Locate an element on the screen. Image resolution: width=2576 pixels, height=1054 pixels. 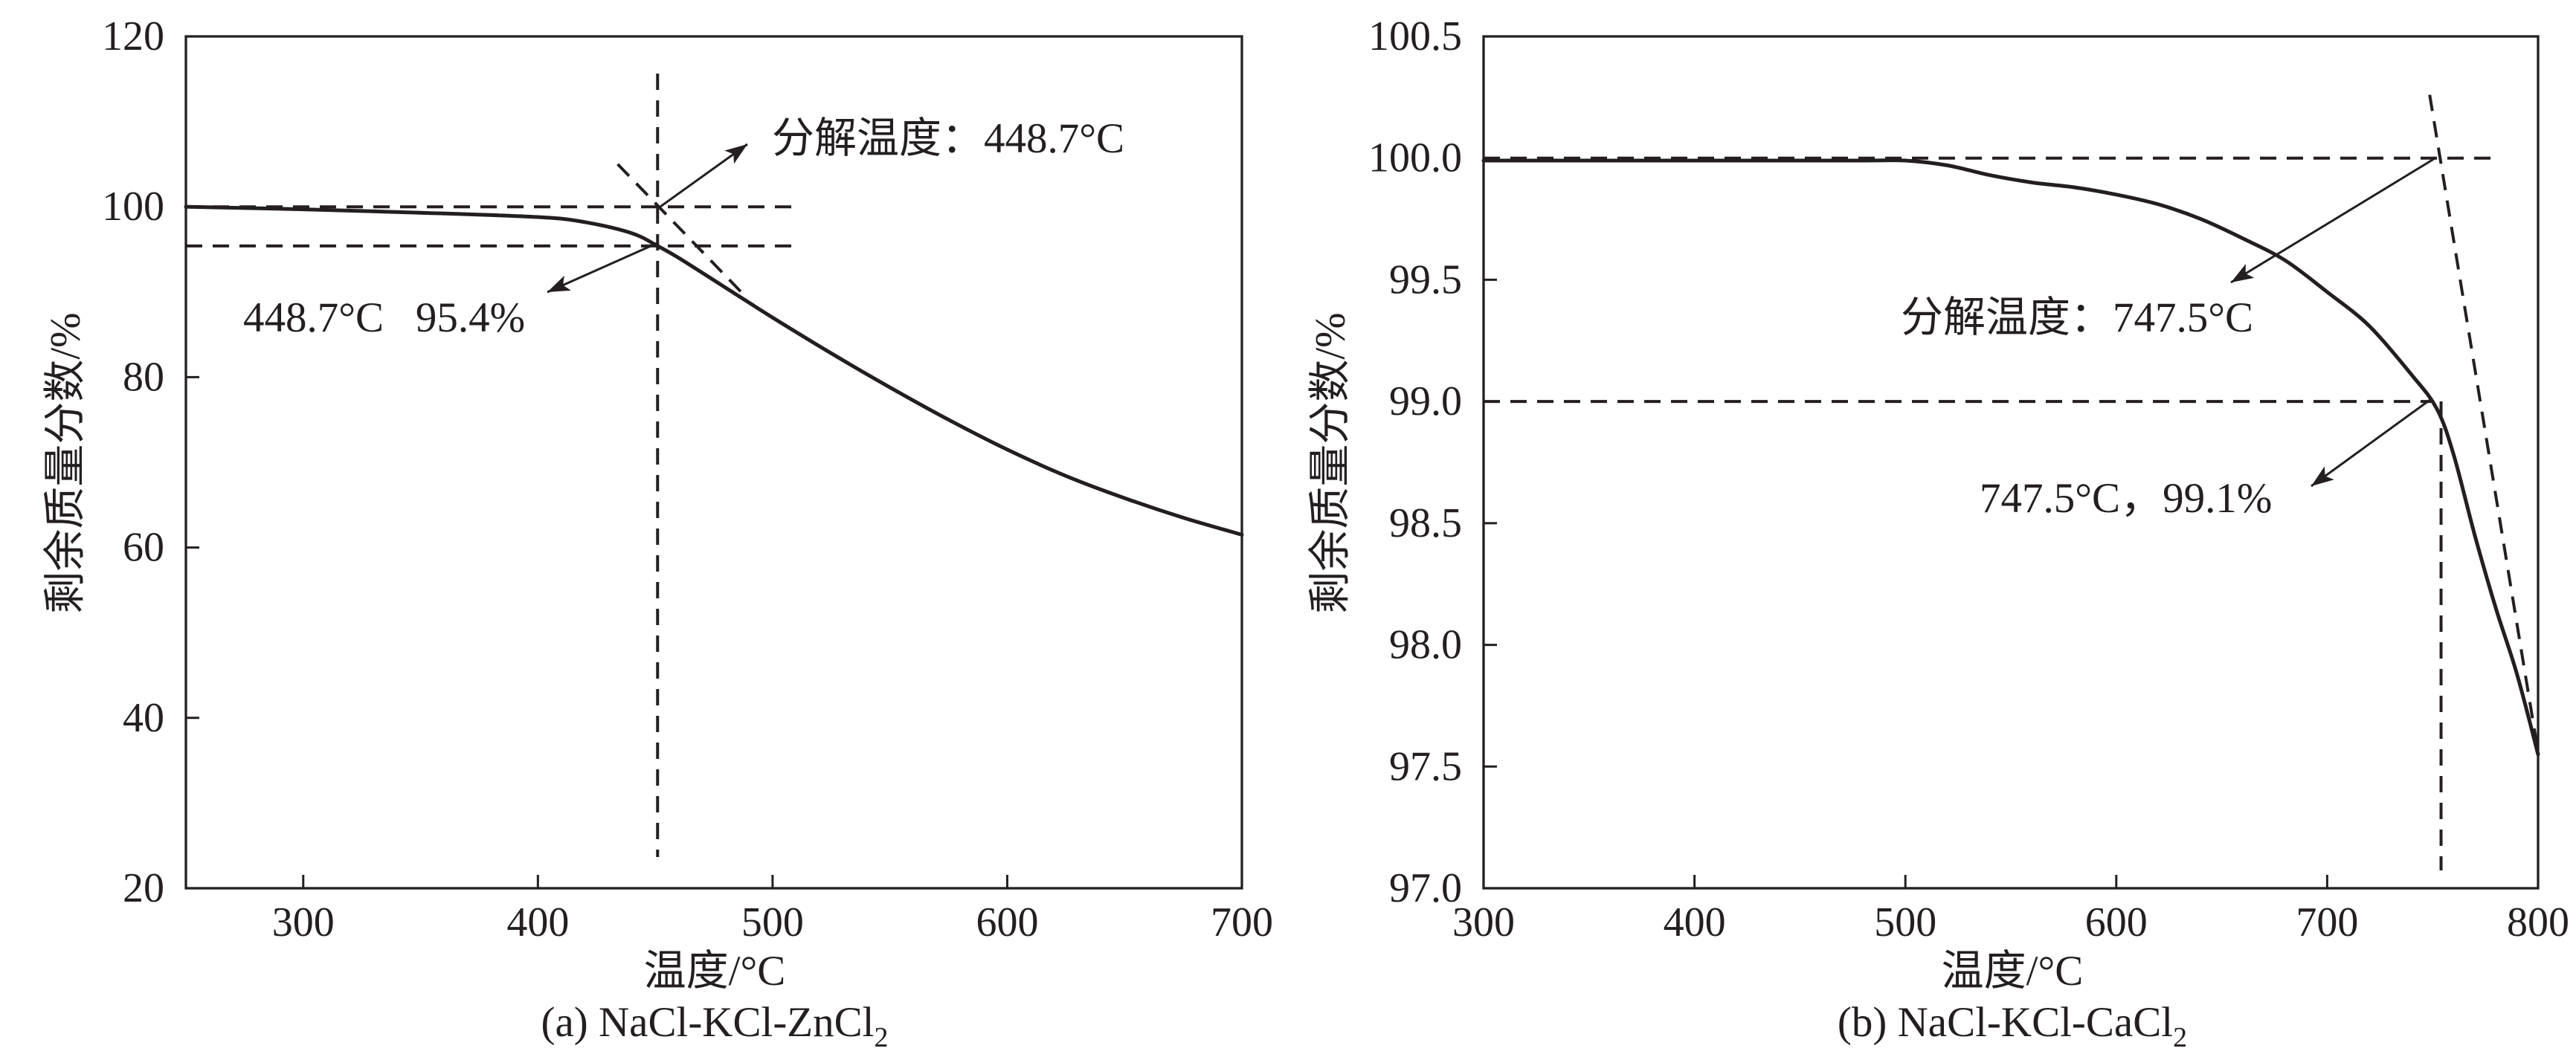
caption-text: (b) NaCl-KCl-CaCl is located at coordinates (2005, 1022).